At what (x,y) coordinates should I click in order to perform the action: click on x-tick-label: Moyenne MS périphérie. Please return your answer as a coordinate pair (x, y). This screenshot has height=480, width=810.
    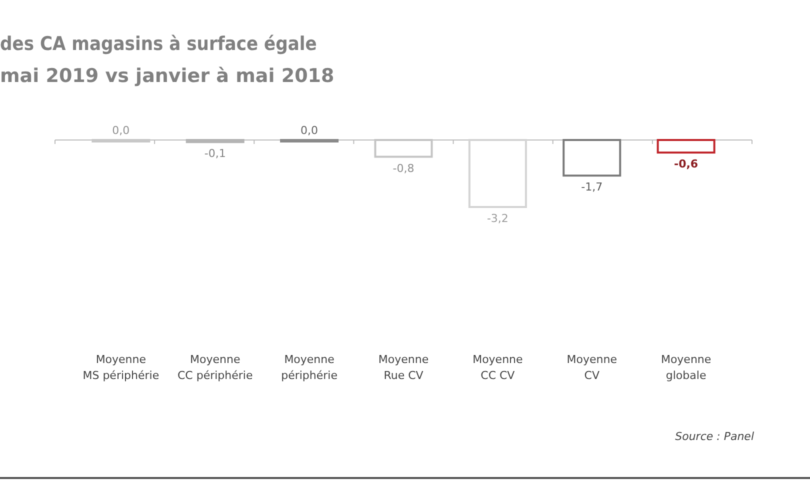
    Looking at the image, I should click on (121, 367).